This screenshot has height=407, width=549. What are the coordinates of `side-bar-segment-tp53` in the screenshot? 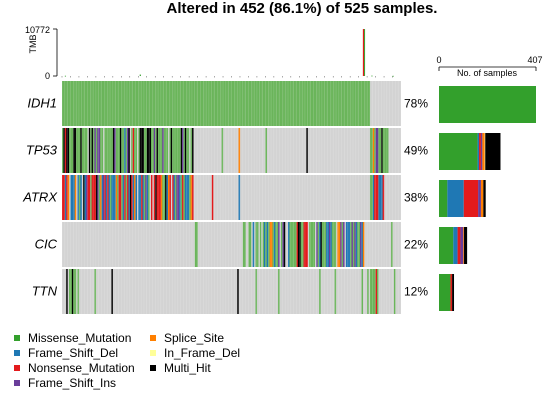 It's located at (478, 151).